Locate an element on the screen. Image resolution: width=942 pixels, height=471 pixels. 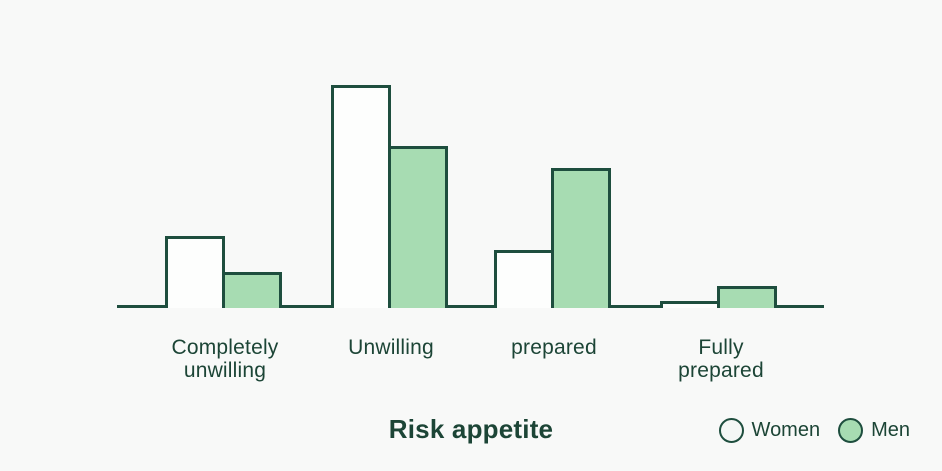
legend-label: Men is located at coordinates (890, 430).